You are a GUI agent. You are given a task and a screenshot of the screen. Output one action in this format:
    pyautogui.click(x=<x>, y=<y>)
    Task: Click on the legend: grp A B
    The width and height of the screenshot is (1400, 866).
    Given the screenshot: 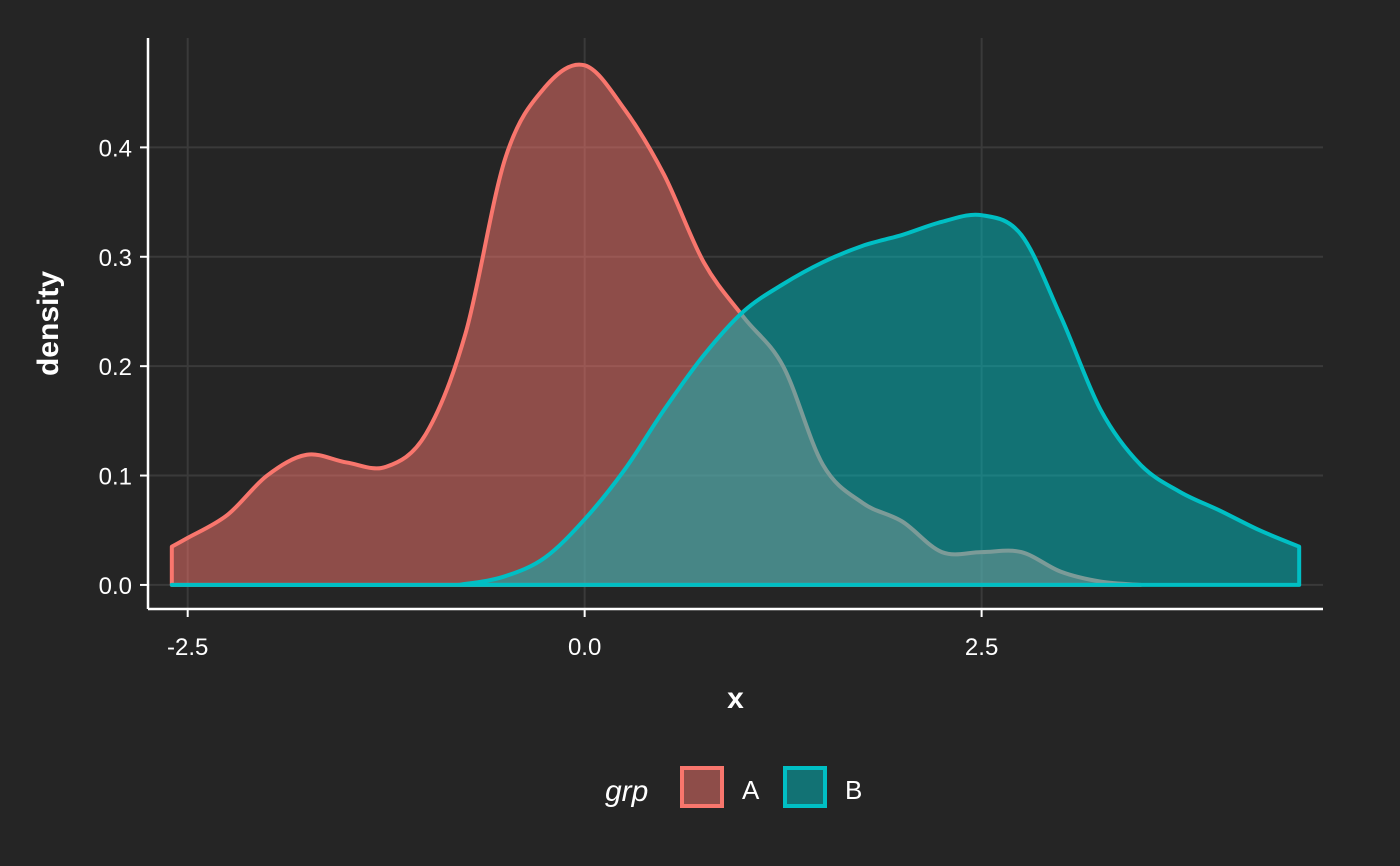 What is the action you would take?
    pyautogui.click(x=733, y=787)
    